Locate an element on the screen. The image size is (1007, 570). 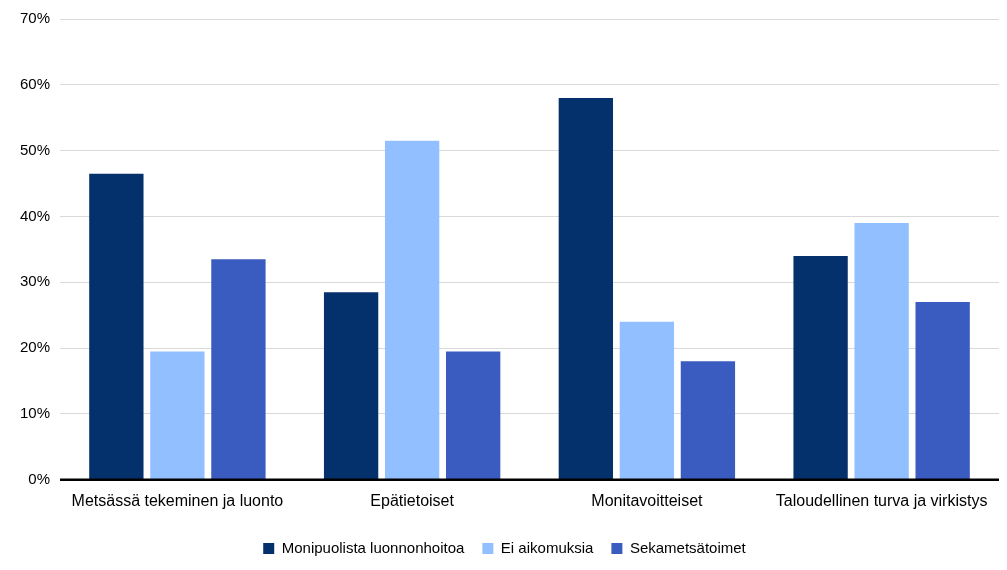
legend-label: Sekametsätoimet is located at coordinates (688, 547).